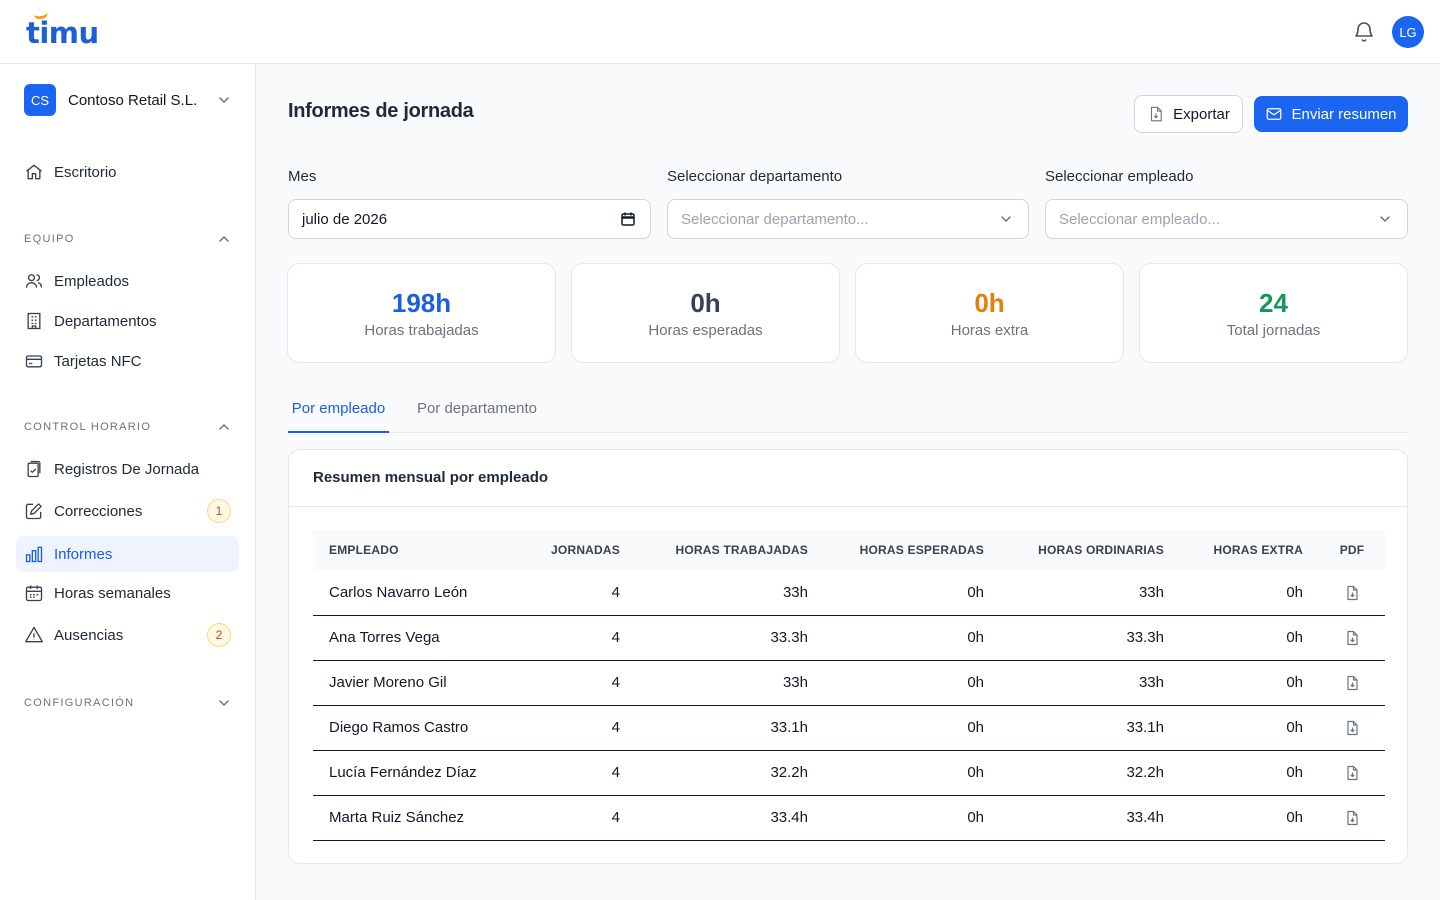 The image size is (1440, 900). I want to click on sidebar-item-informes: Informes, so click(127, 554).